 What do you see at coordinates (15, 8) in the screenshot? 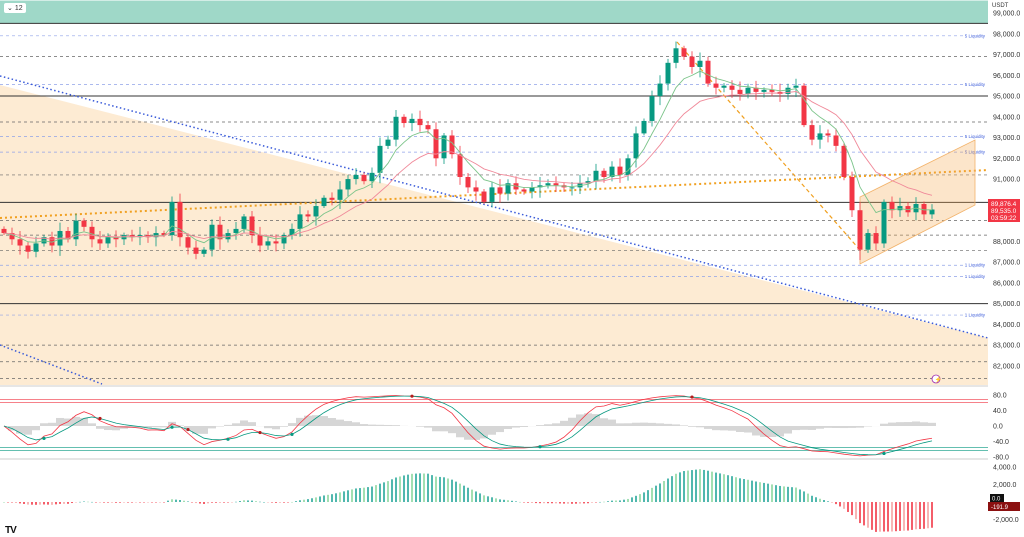
I see `interval-legend: ⌄ 12` at bounding box center [15, 8].